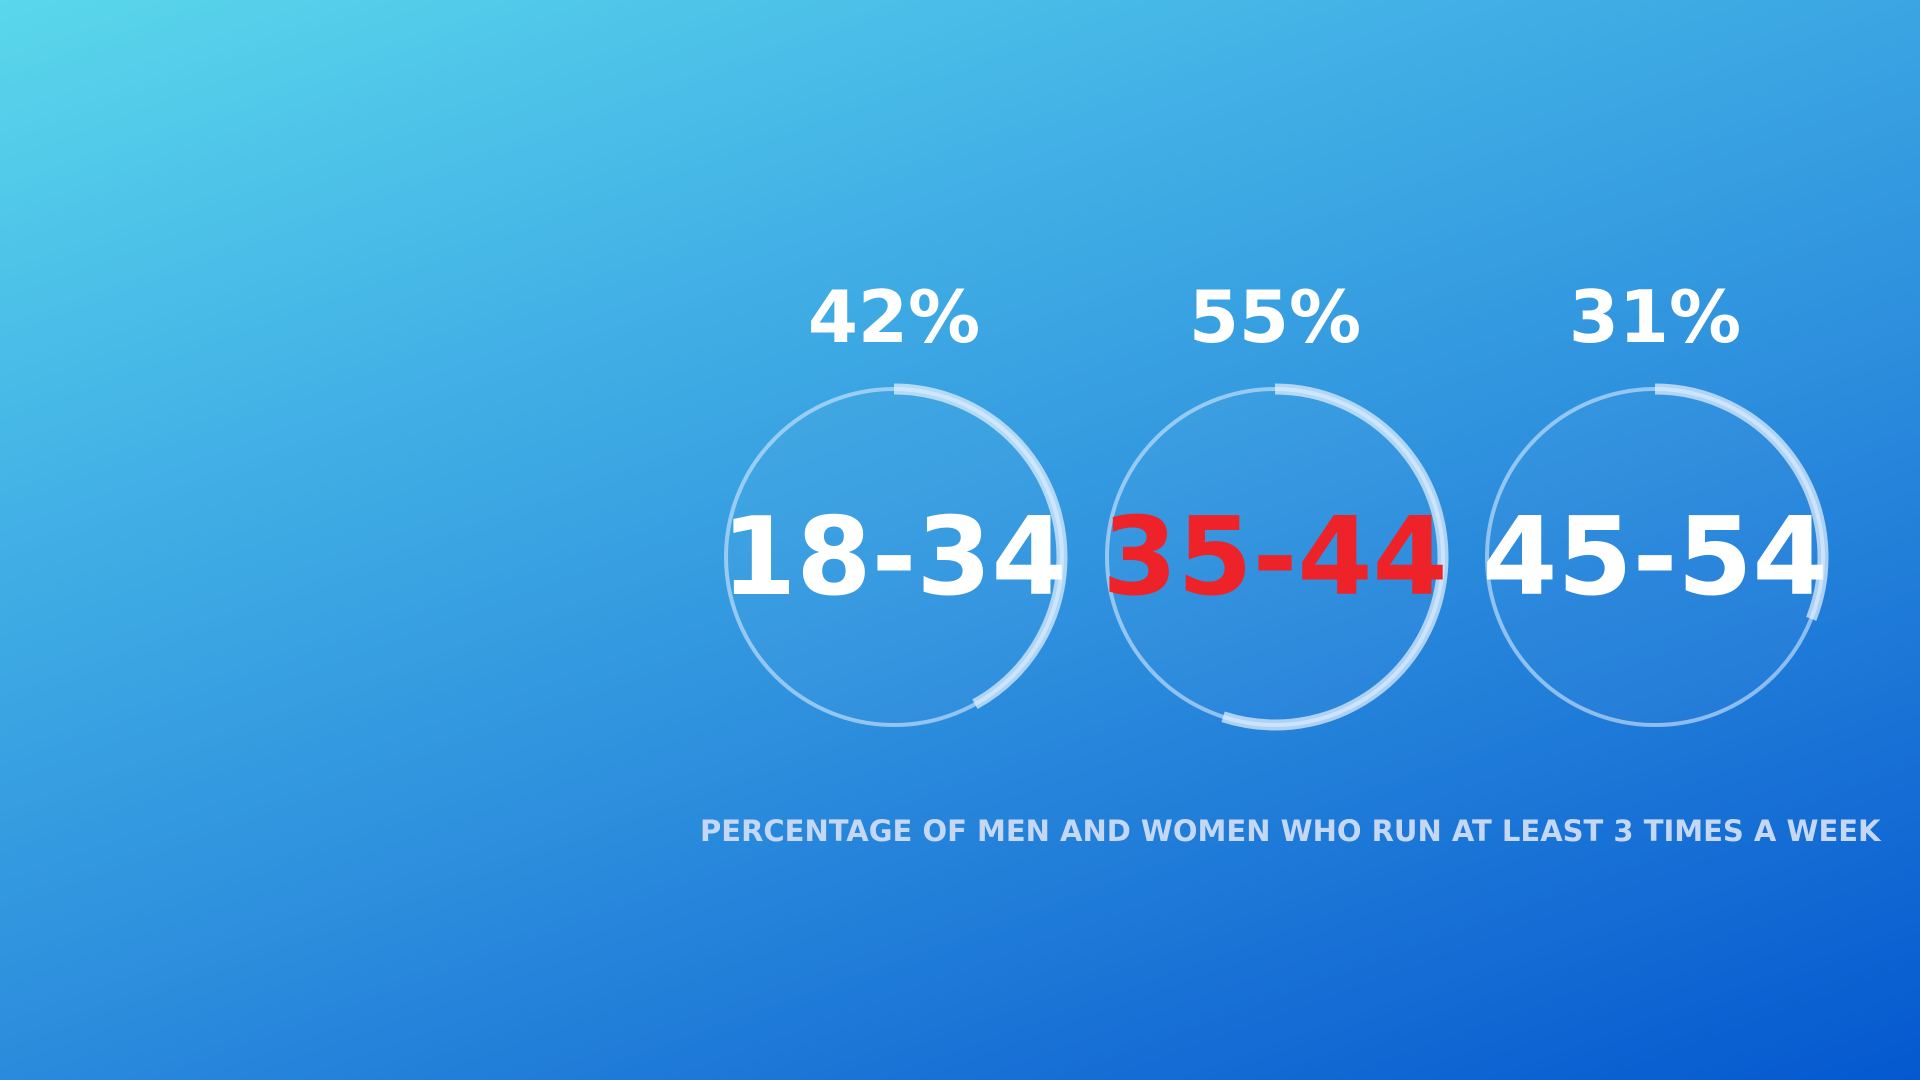 The width and height of the screenshot is (1920, 1080). What do you see at coordinates (1655, 317) in the screenshot?
I see `value-label-45-54: 31%` at bounding box center [1655, 317].